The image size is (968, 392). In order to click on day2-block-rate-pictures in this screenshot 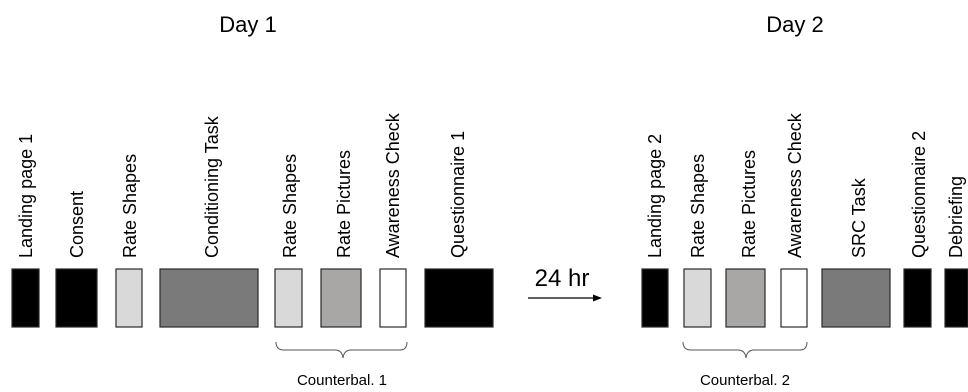, I will do `click(745, 298)`.